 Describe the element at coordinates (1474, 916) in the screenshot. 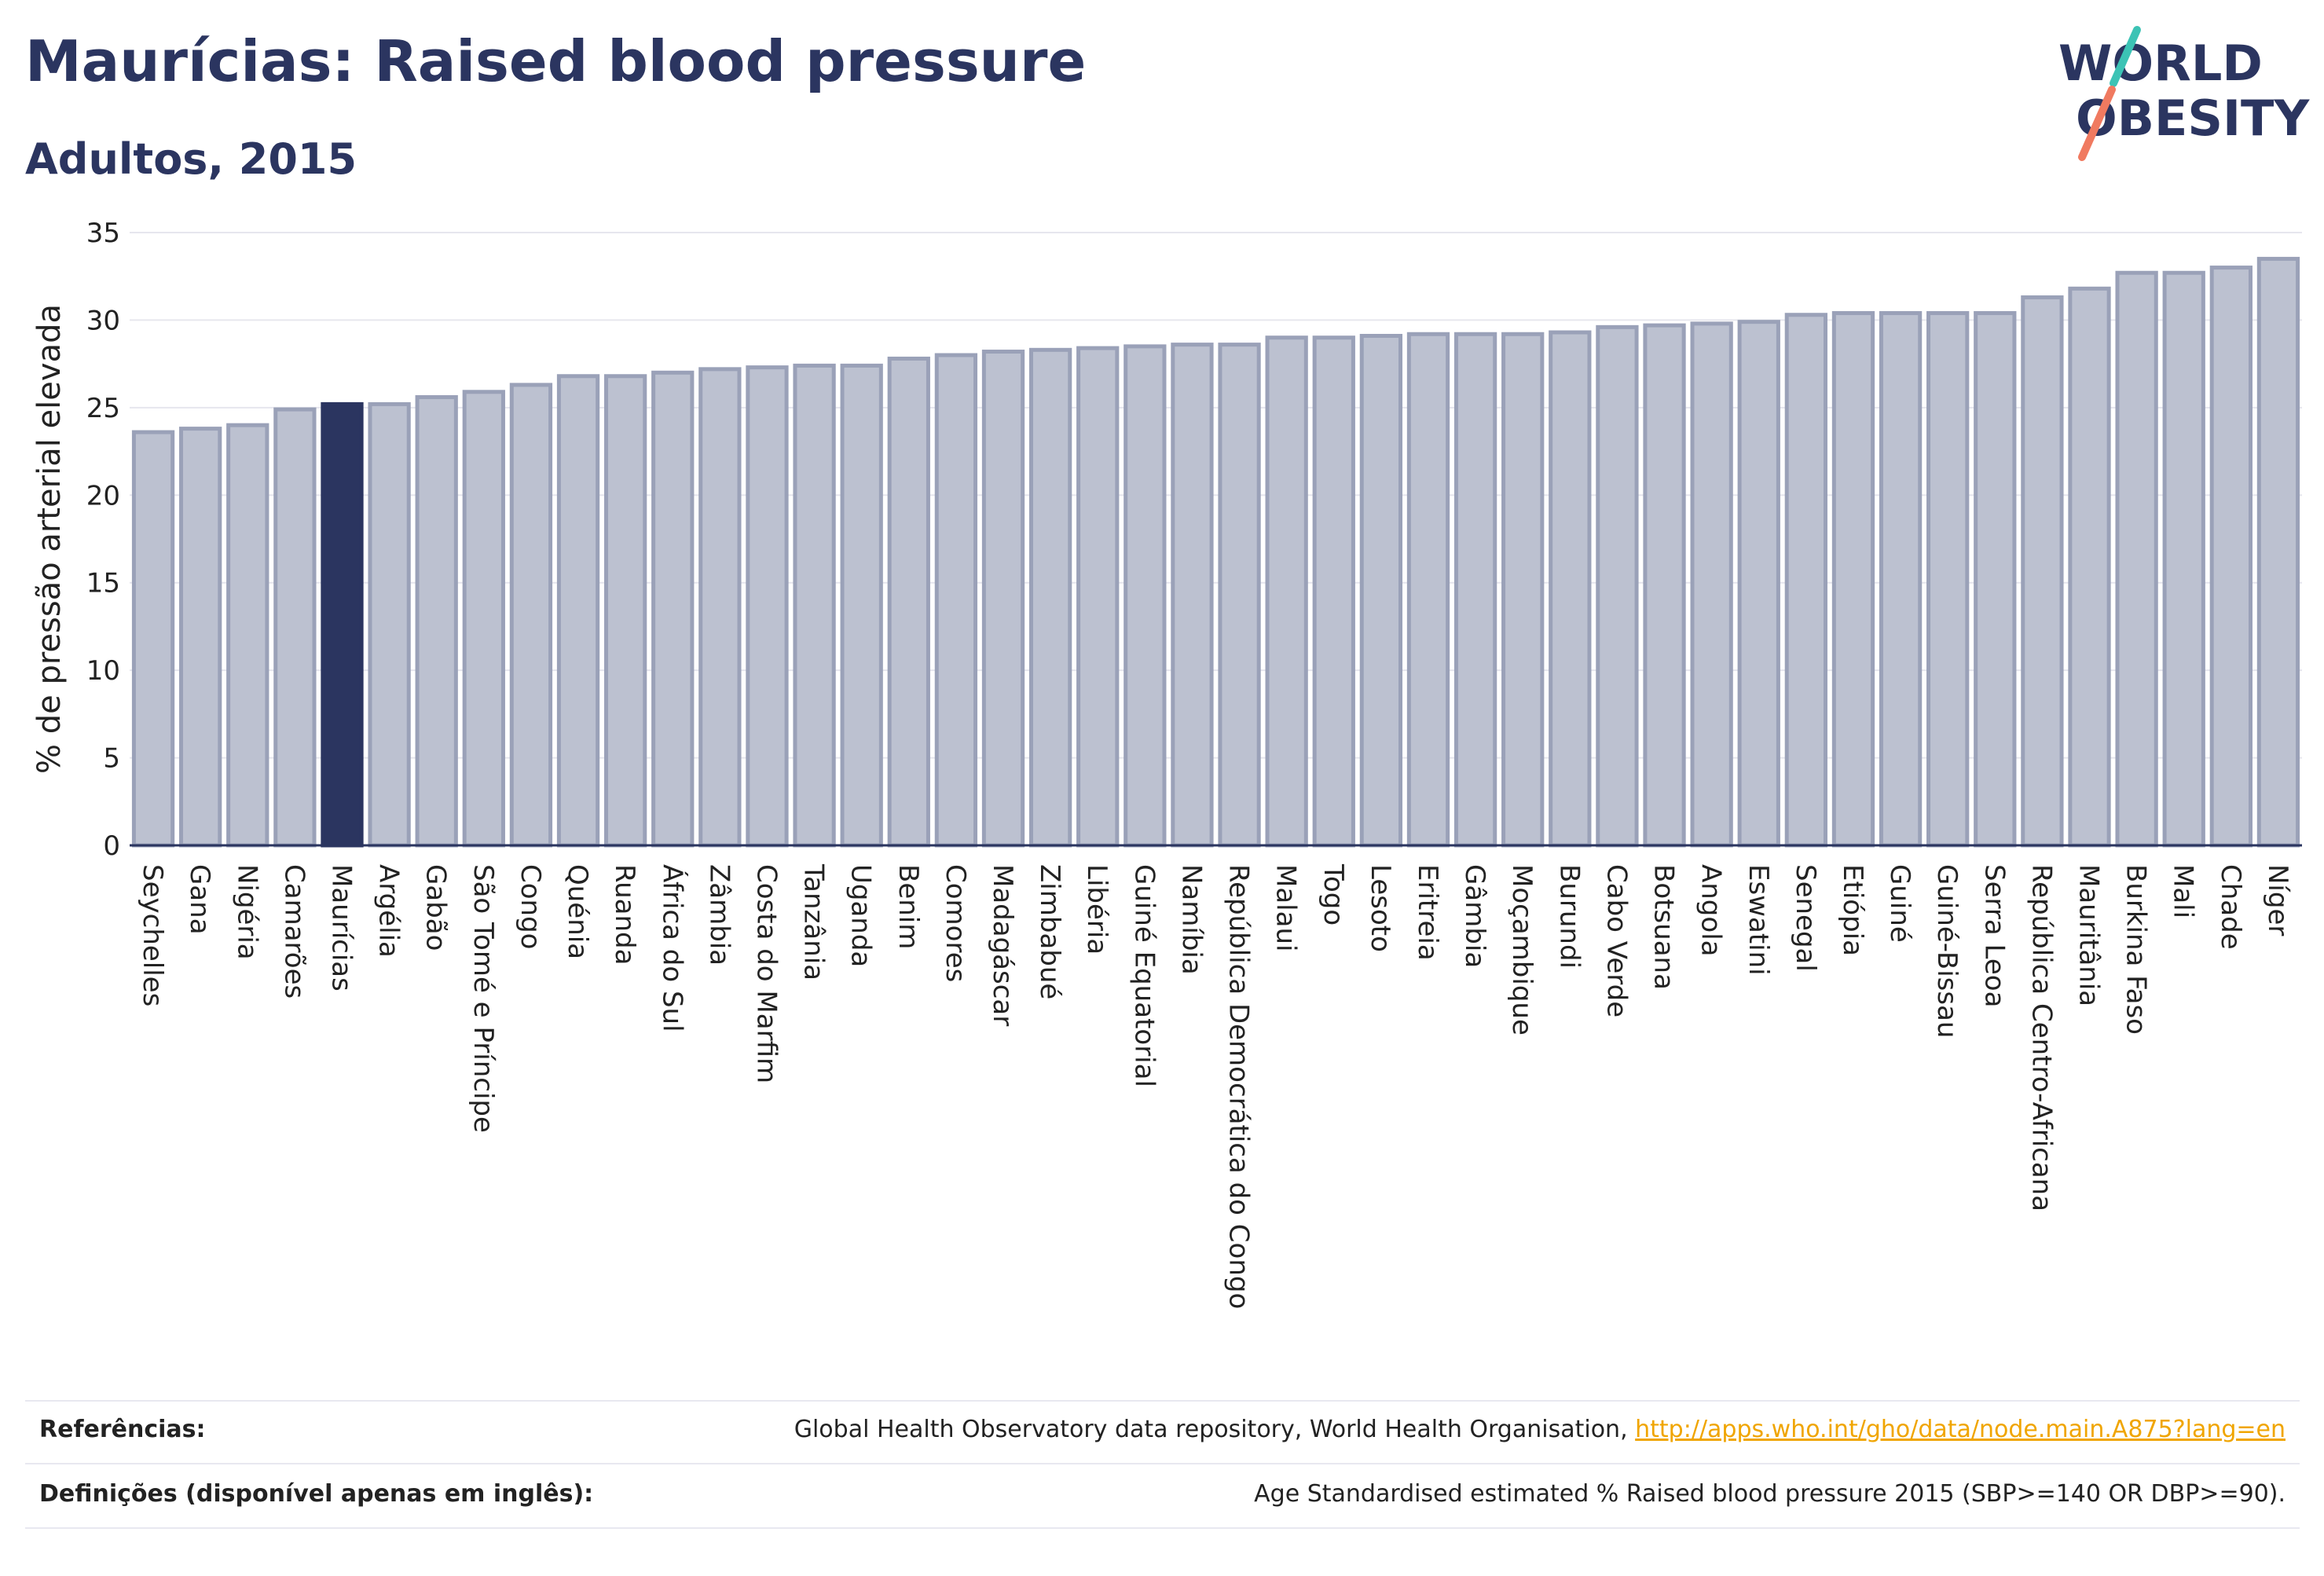

I see `x-tick-label: Gâmbia` at that location.